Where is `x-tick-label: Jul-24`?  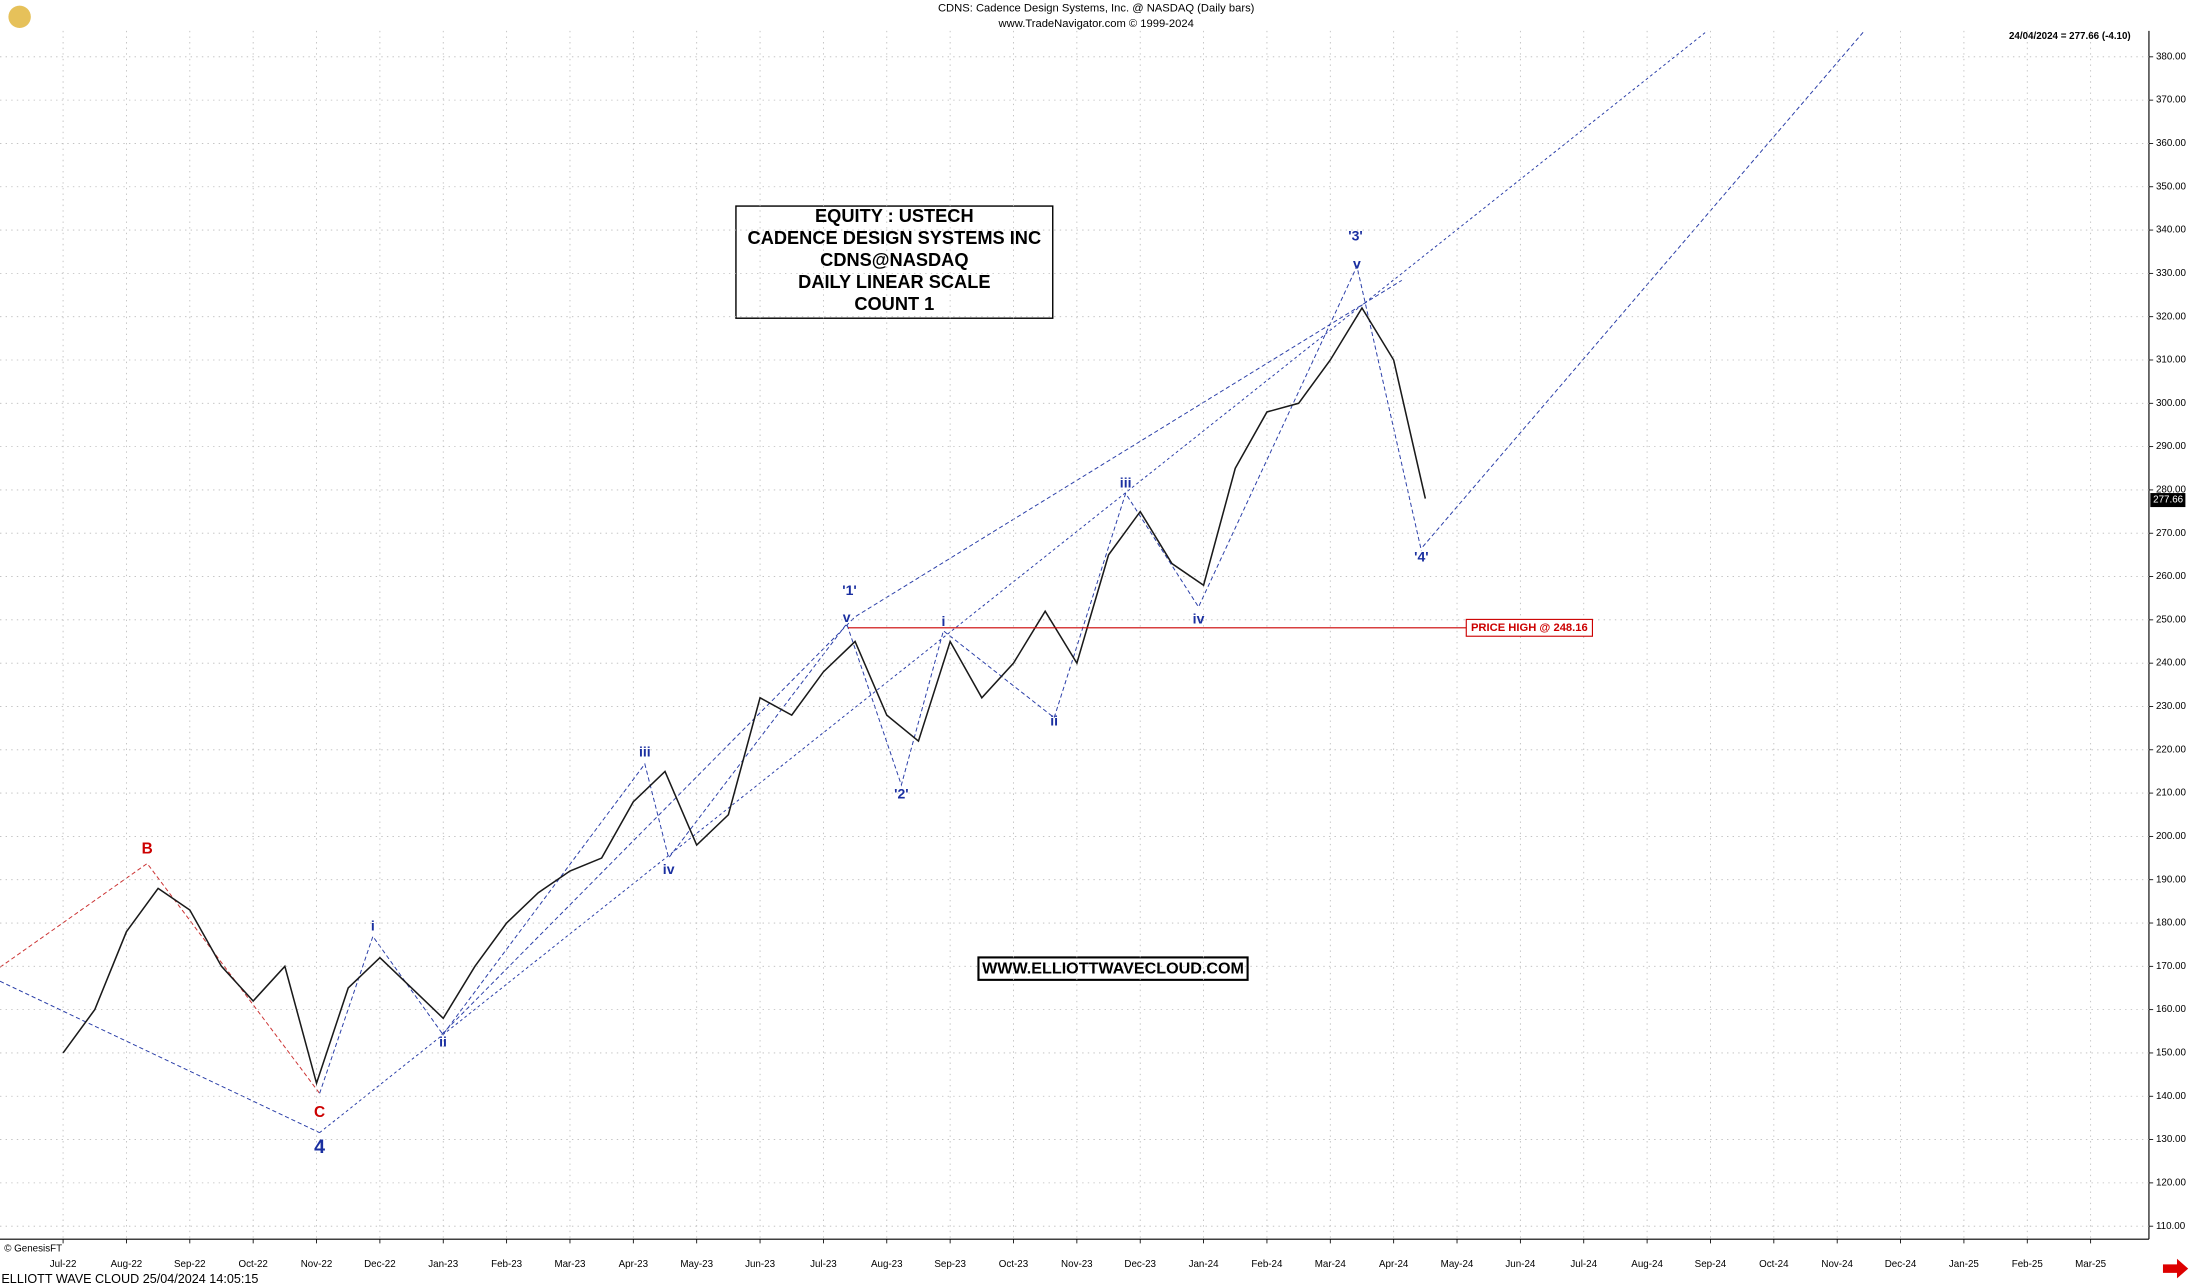
x-tick-label: Jul-24 is located at coordinates (1583, 1264).